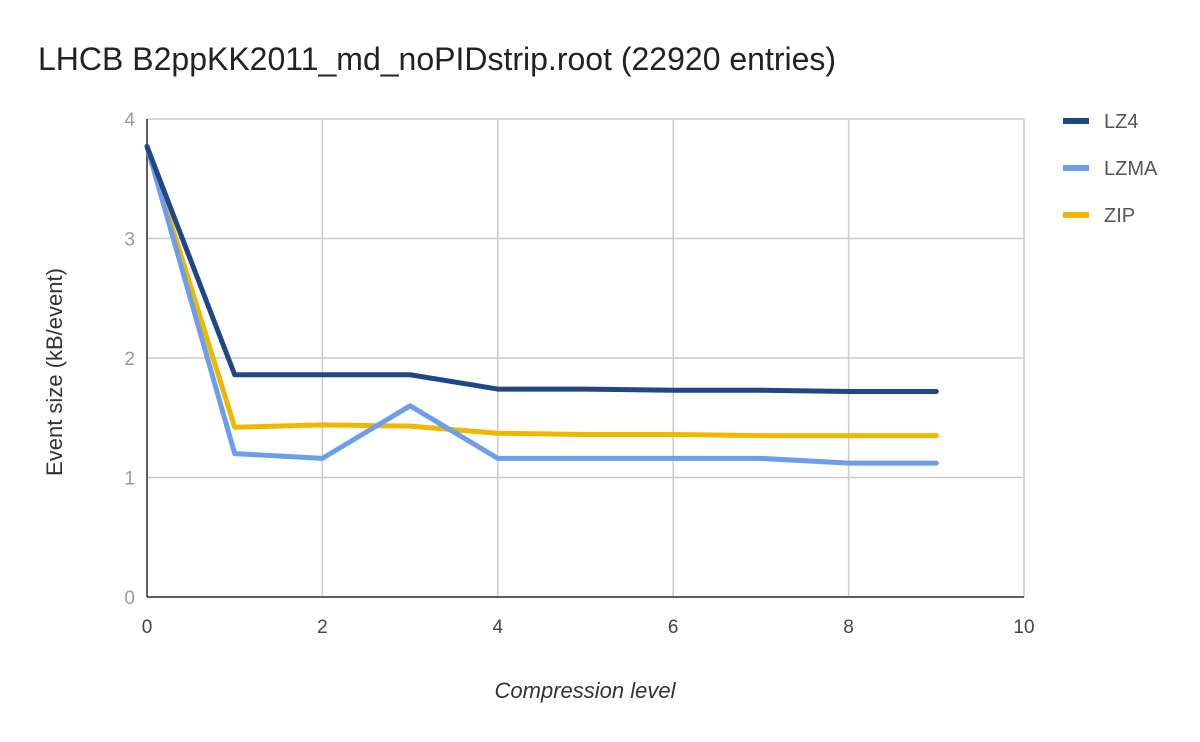 This screenshot has width=1200, height=742. What do you see at coordinates (1119, 216) in the screenshot?
I see `legend-label-zip: ZIP` at bounding box center [1119, 216].